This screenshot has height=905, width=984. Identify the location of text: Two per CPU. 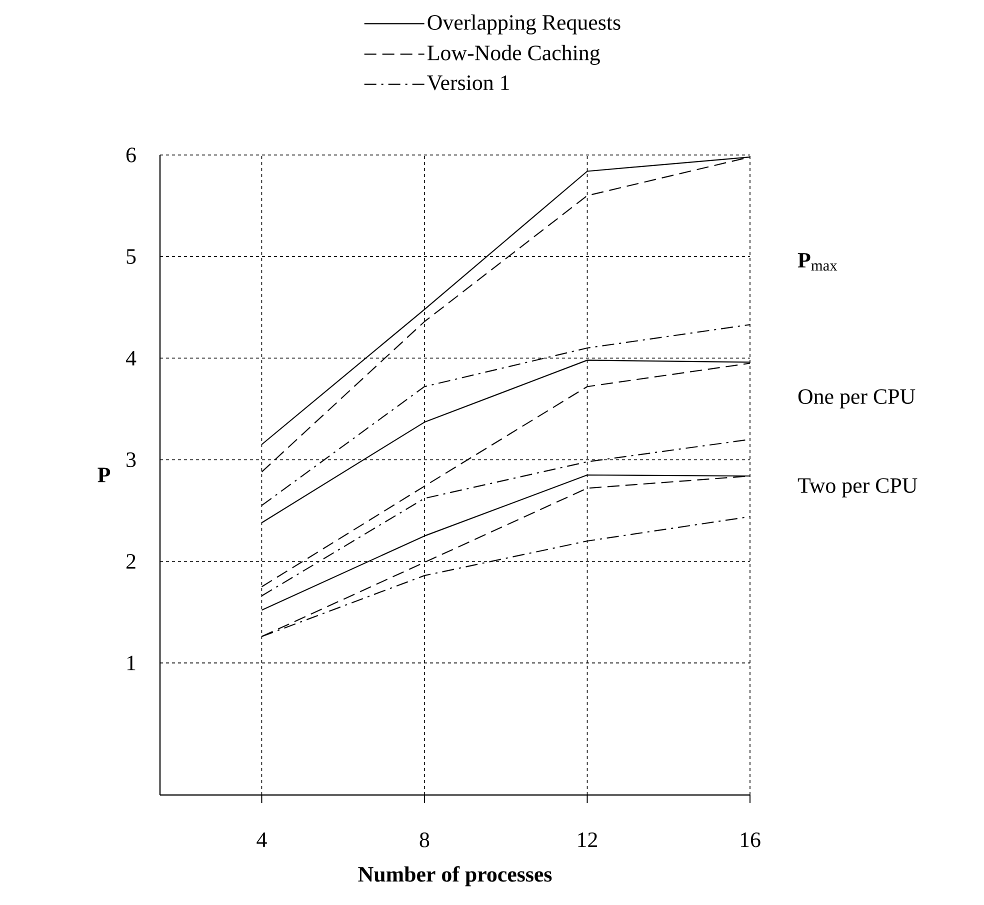
(858, 488).